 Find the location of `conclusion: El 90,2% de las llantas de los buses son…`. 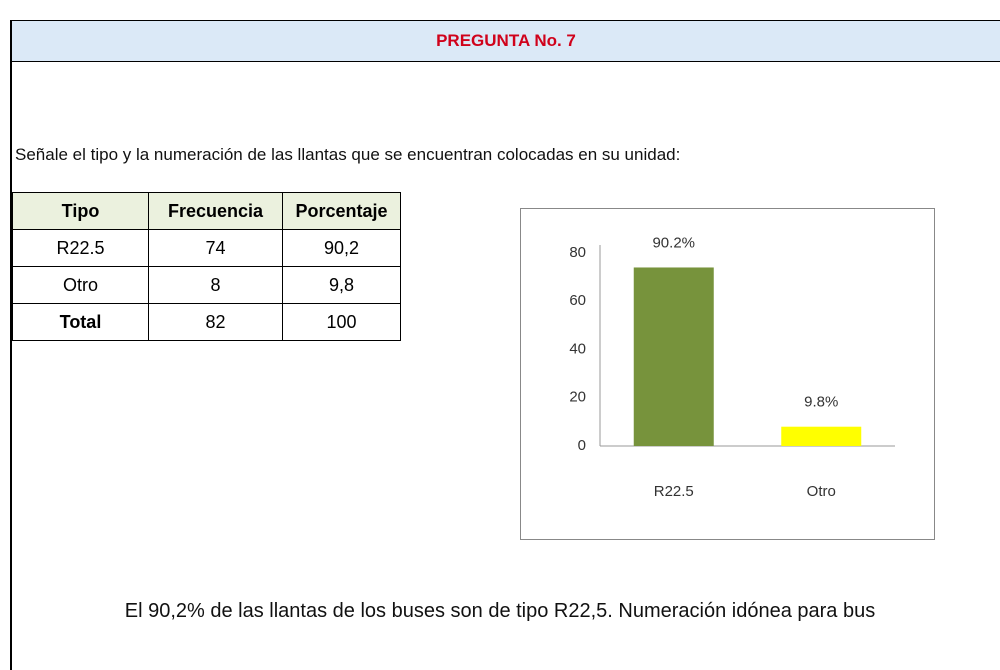

conclusion: El 90,2% de las llantas de los buses son… is located at coordinates (500, 611).